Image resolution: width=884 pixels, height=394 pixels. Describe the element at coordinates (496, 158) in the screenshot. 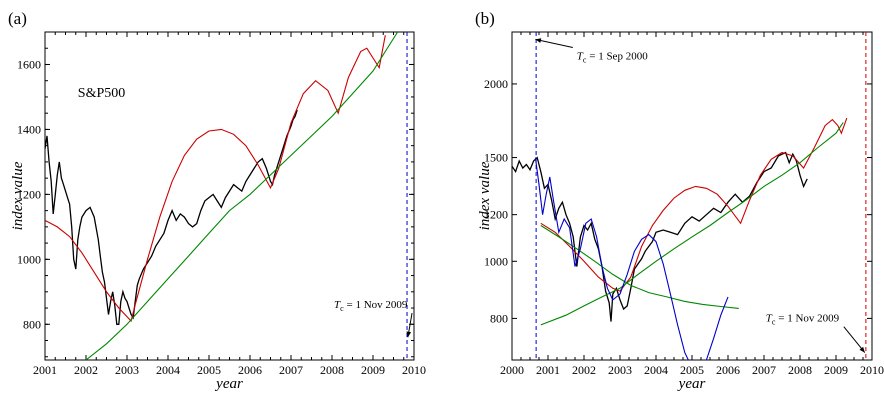

I see `y-tick-label: 1500` at that location.